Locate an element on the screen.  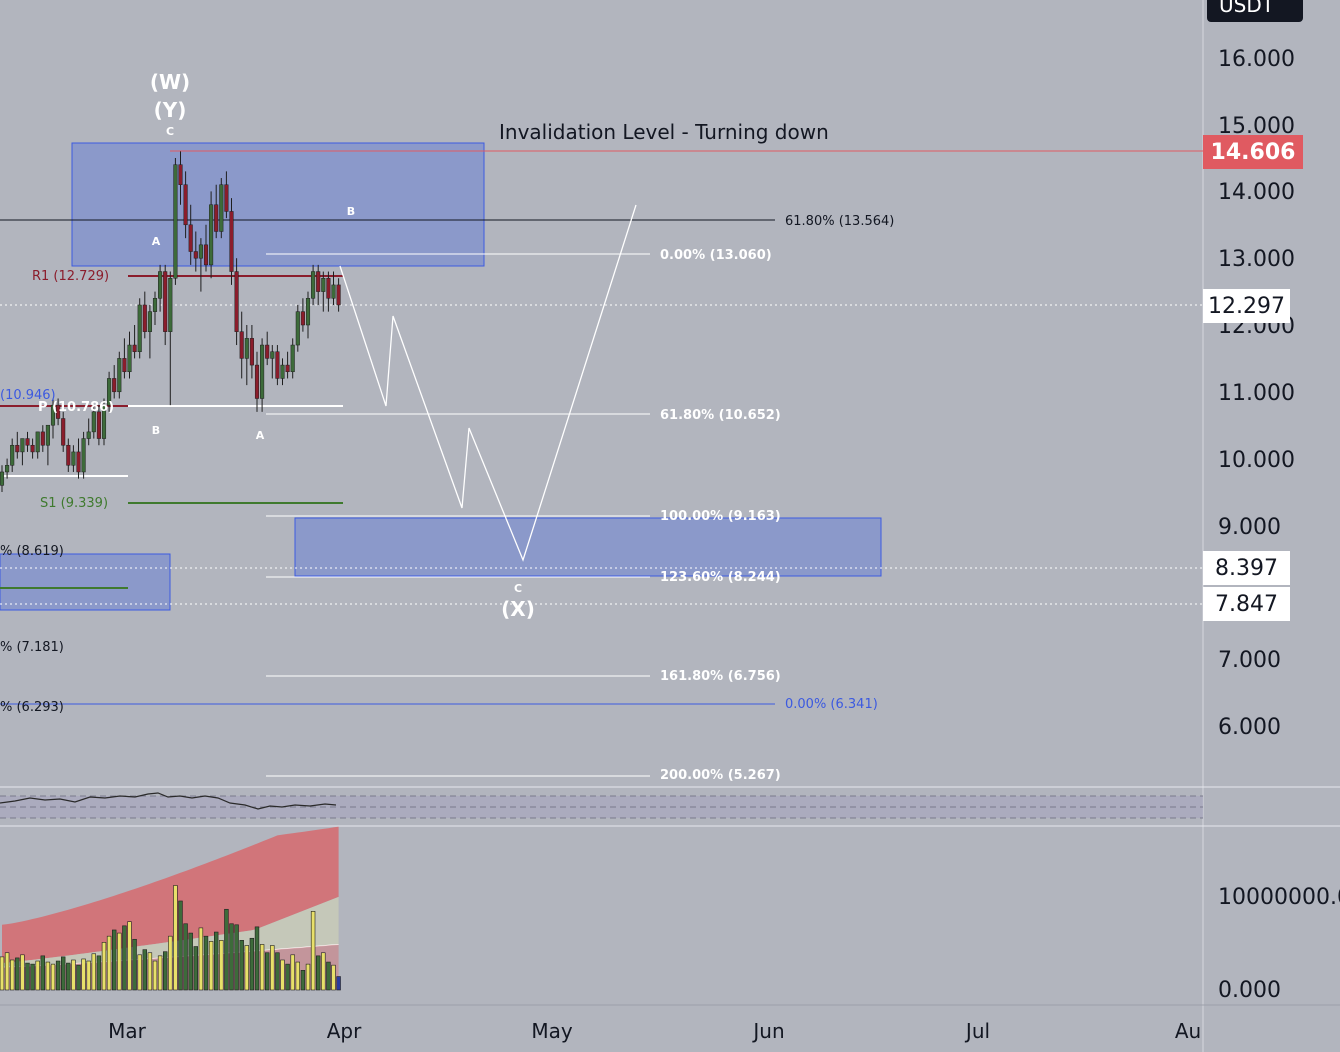
candles-series is located at coordinates (170, 321).